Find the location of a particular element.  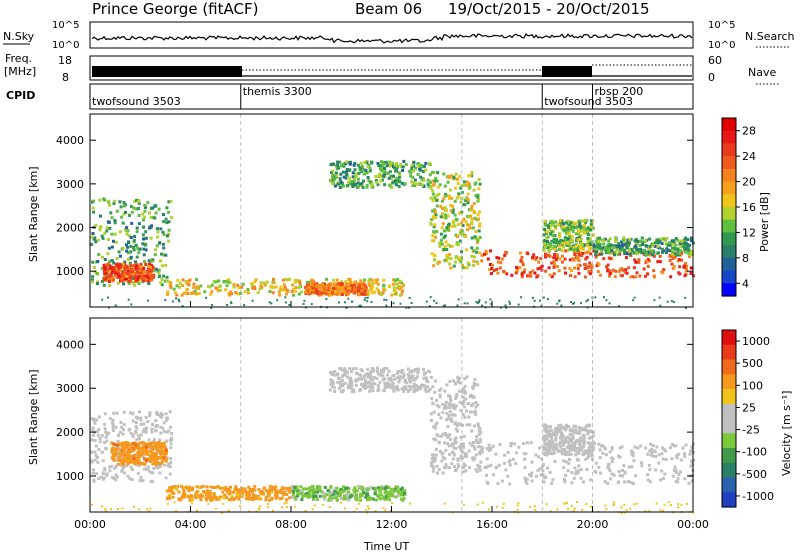

colorbar-tick-label: -500 is located at coordinates (754, 474).